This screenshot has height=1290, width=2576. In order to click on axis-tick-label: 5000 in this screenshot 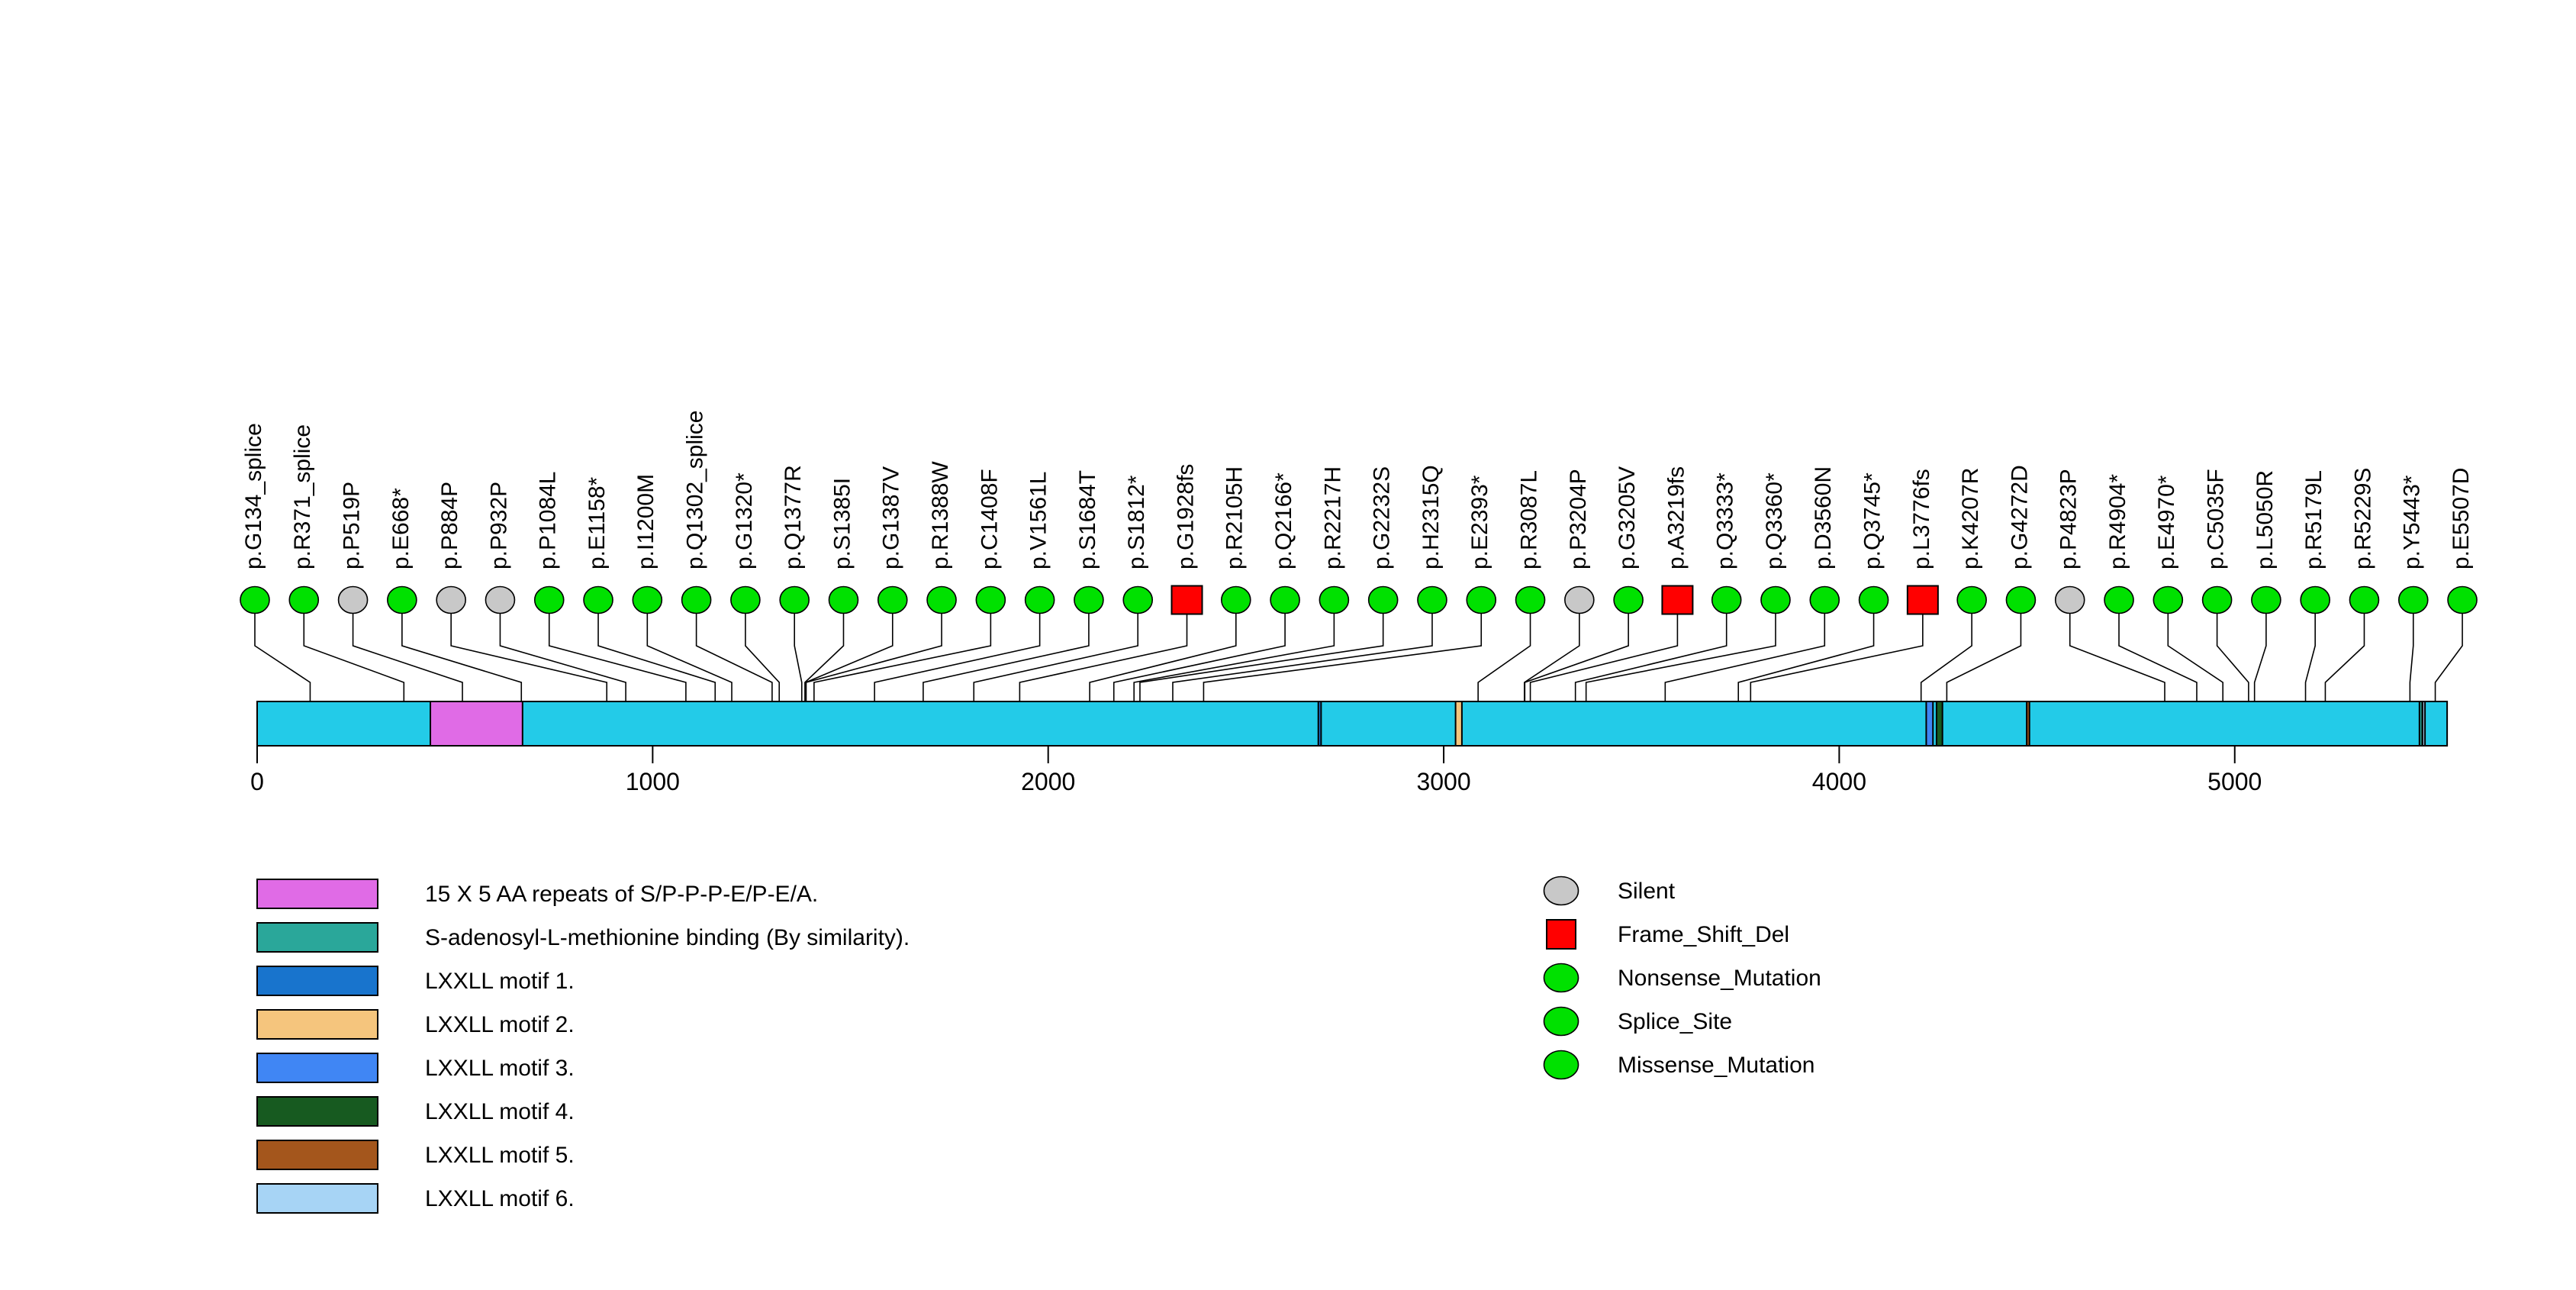, I will do `click(2234, 781)`.